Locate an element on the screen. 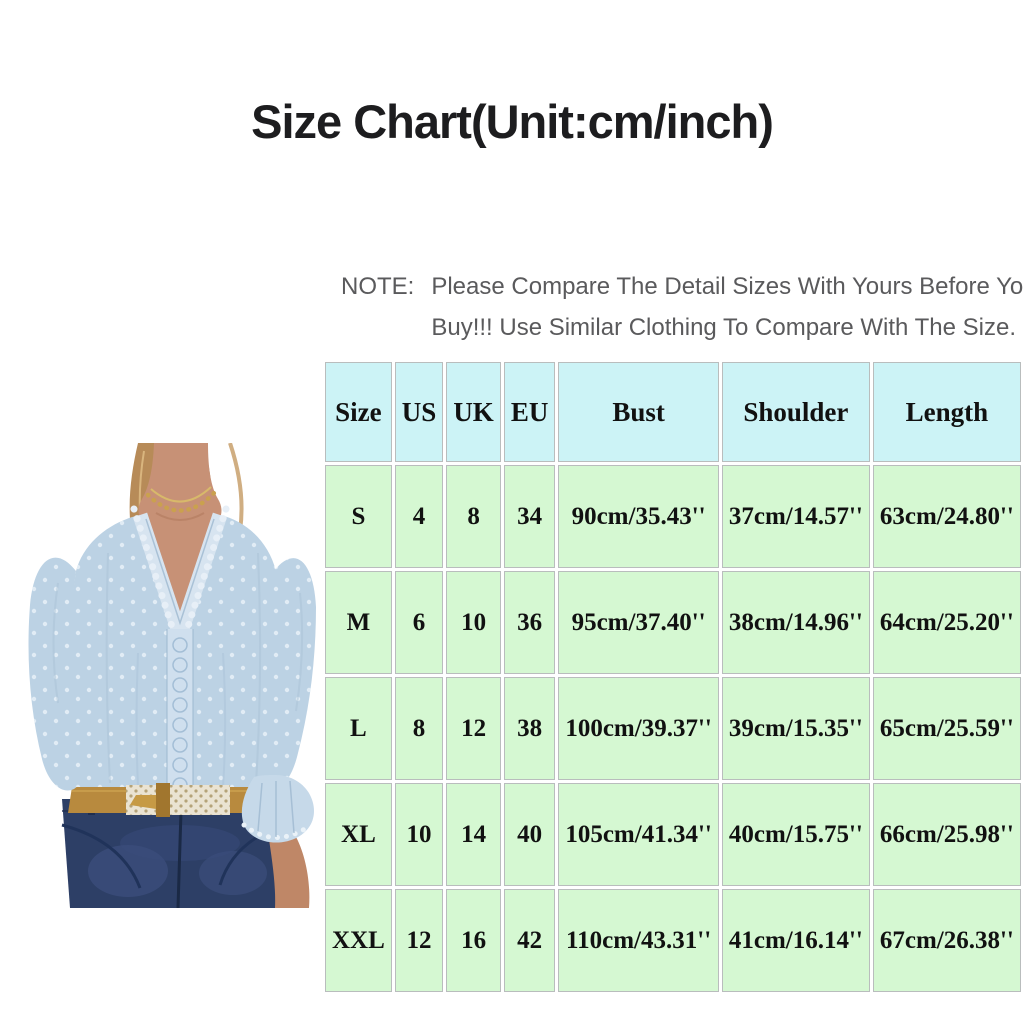 This screenshot has width=1024, height=1024. col-header-bust: Bust is located at coordinates (638, 412).